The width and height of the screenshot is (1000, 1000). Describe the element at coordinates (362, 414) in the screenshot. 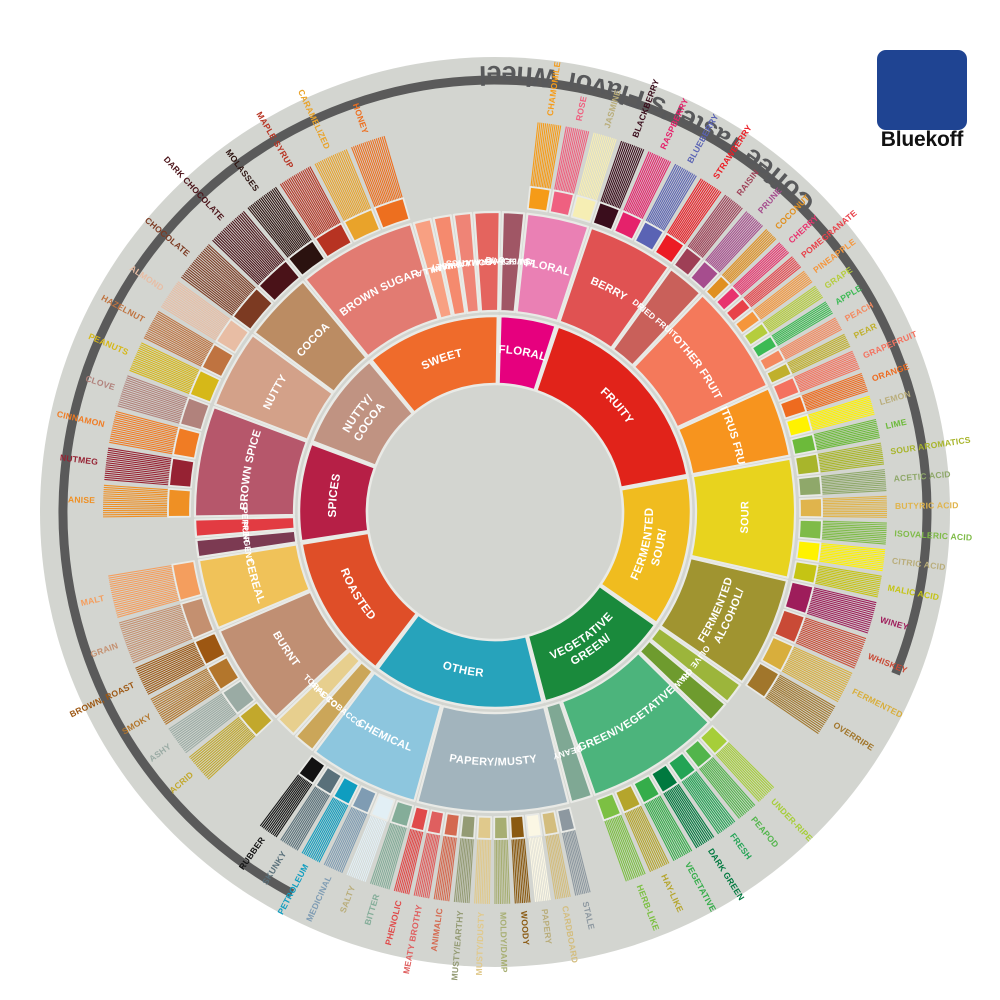

I see `ring1-segment-nutty-cocoa` at that location.